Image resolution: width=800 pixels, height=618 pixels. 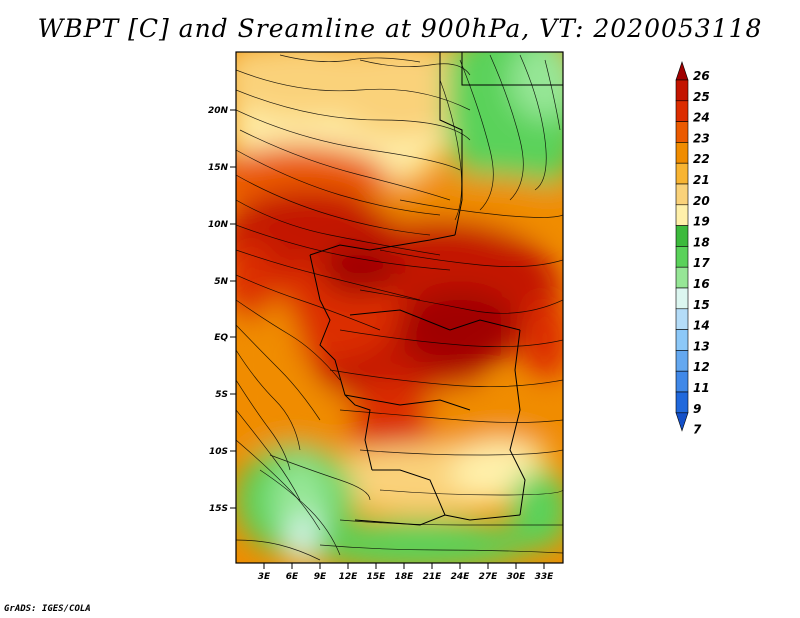 What do you see at coordinates (218, 225) in the screenshot?
I see `lat-label: 10N` at bounding box center [218, 225].